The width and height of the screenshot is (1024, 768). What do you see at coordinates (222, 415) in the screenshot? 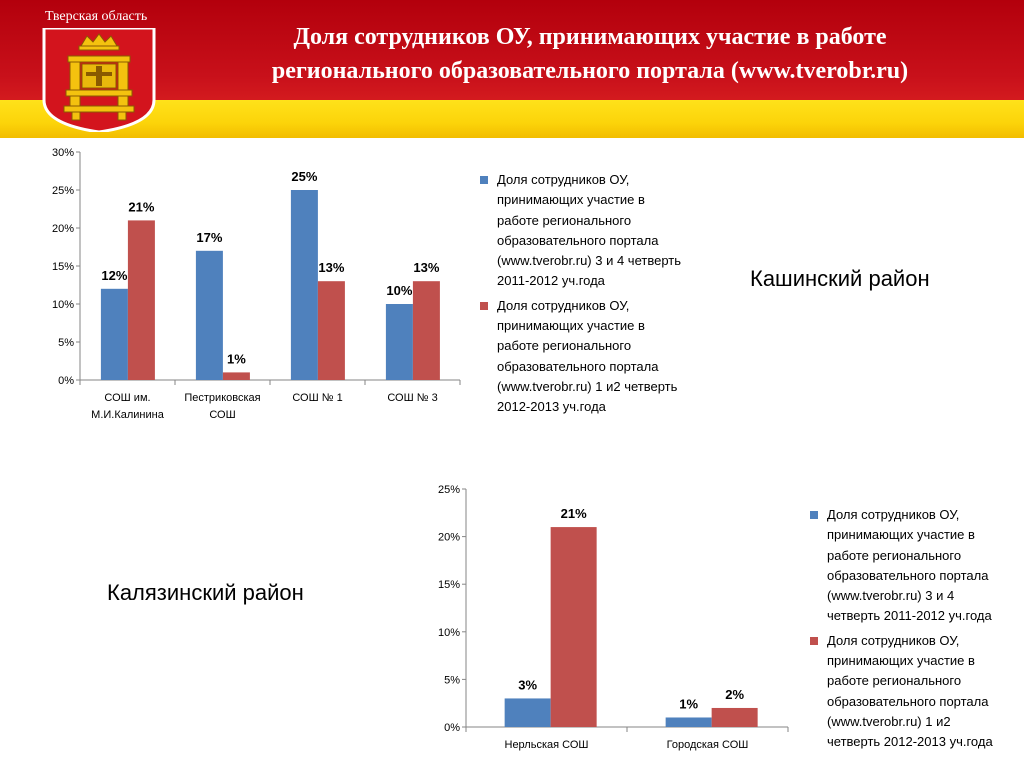
I see `x-tick-label-line: СОШ` at bounding box center [222, 415].